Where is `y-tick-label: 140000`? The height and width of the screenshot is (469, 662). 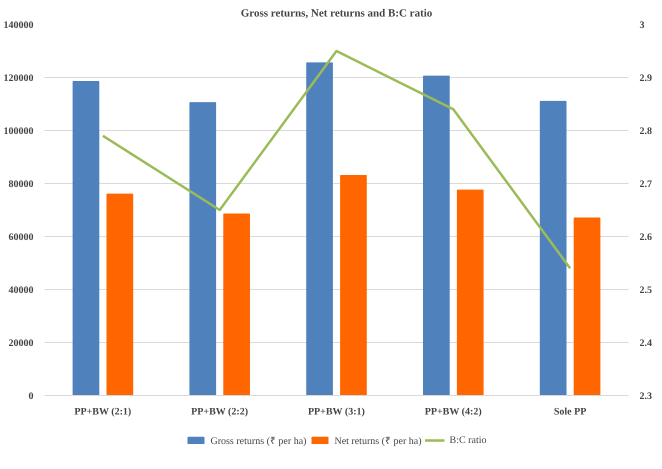 y-tick-label: 140000 is located at coordinates (19, 25).